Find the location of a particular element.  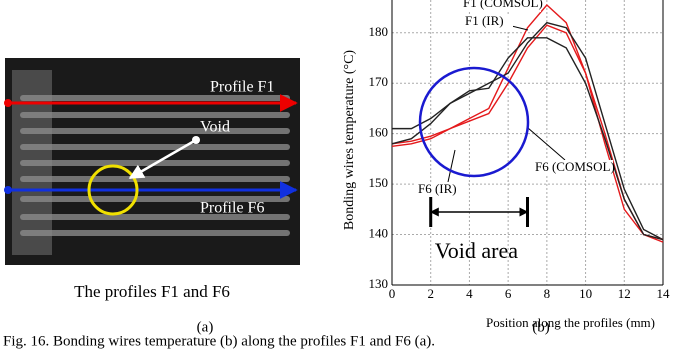

series-label: F1 (COMSOL) is located at coordinates (503, 5).